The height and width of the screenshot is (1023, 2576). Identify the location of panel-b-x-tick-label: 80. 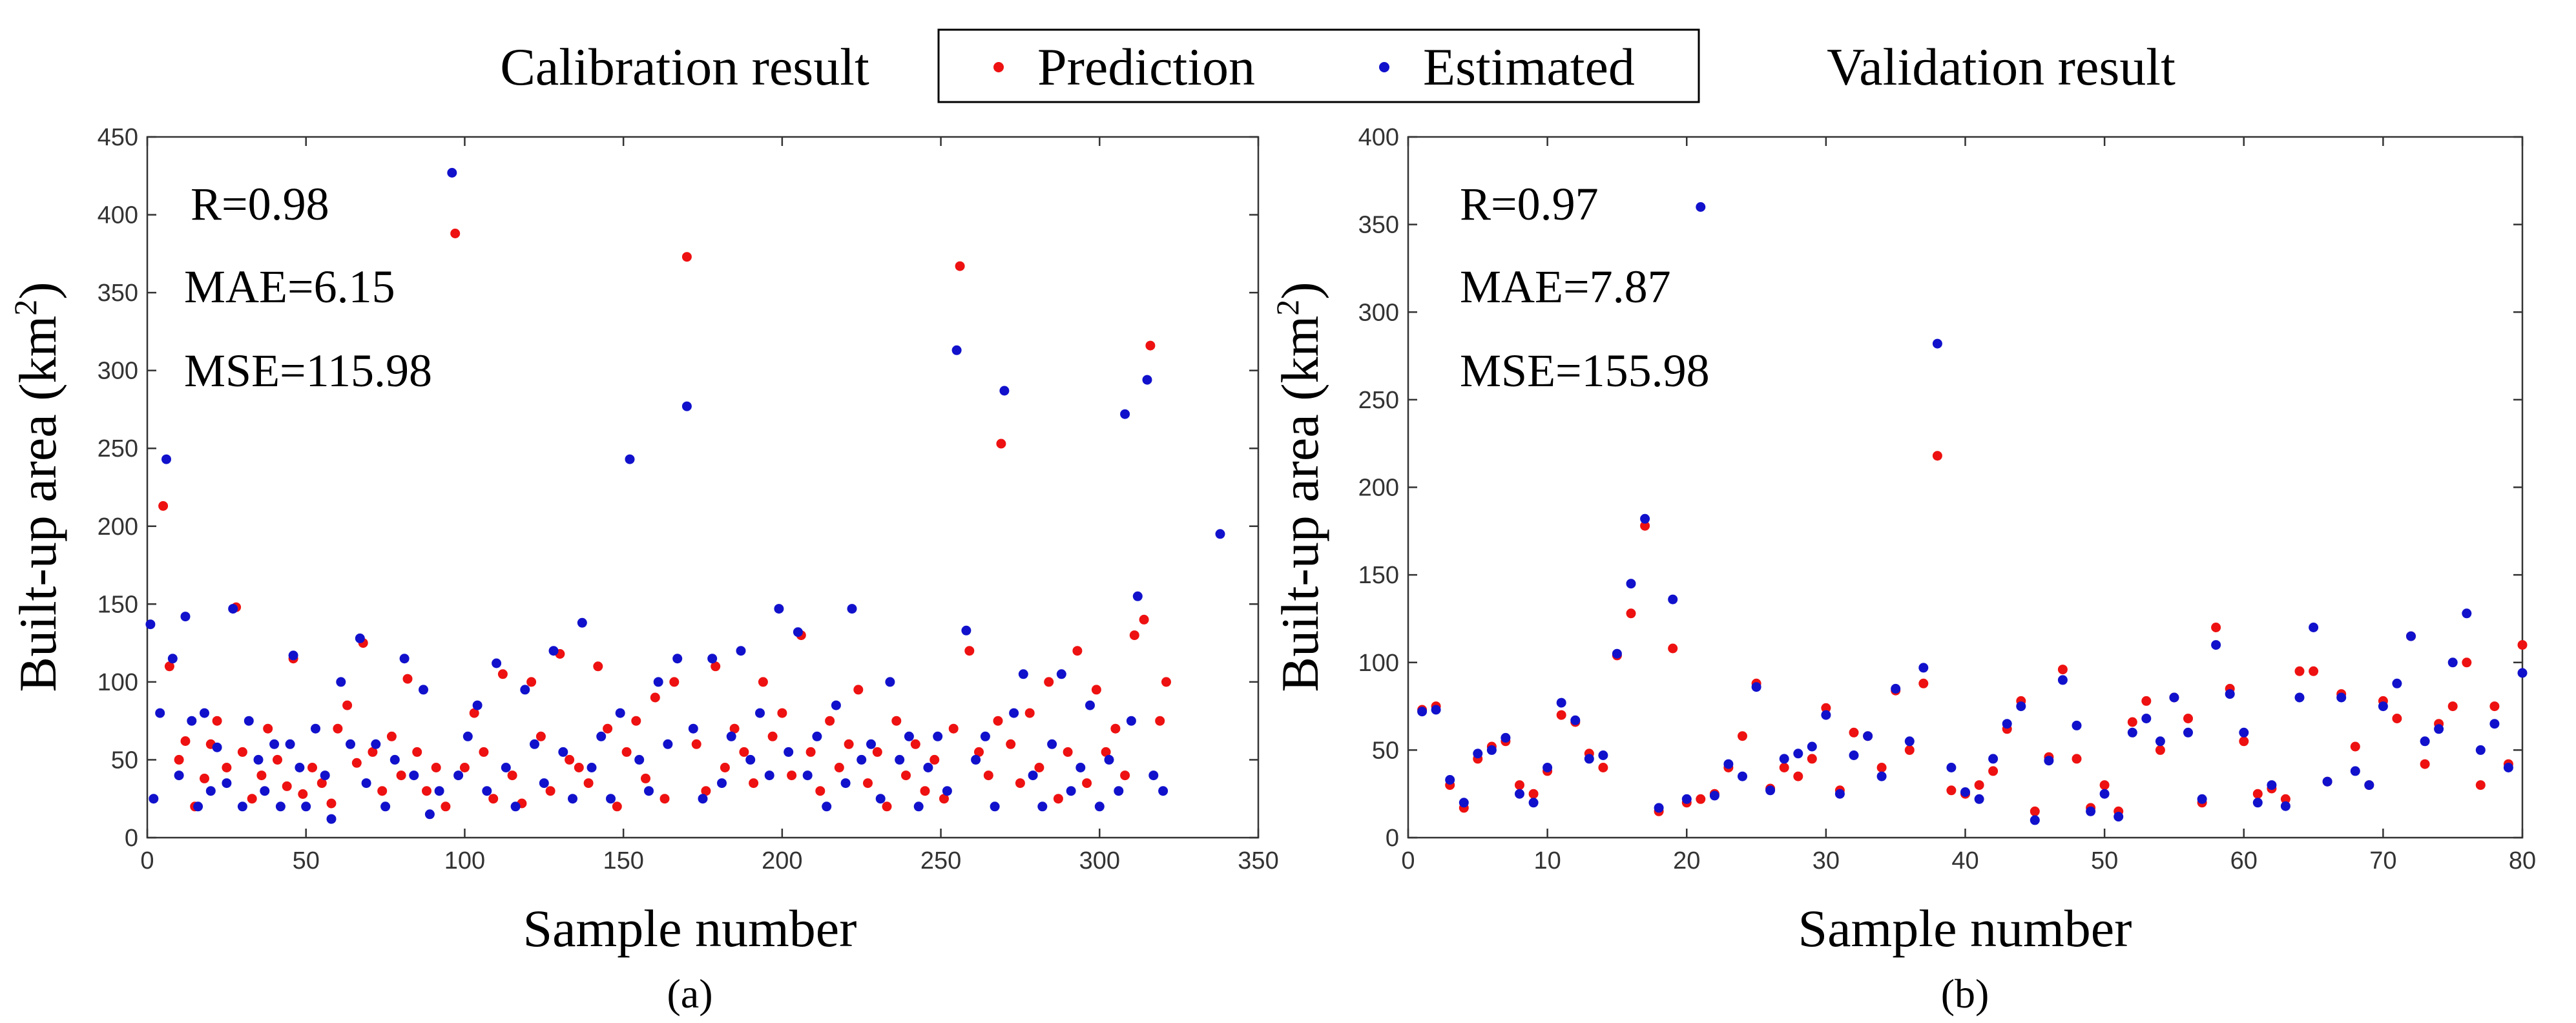
(2522, 860).